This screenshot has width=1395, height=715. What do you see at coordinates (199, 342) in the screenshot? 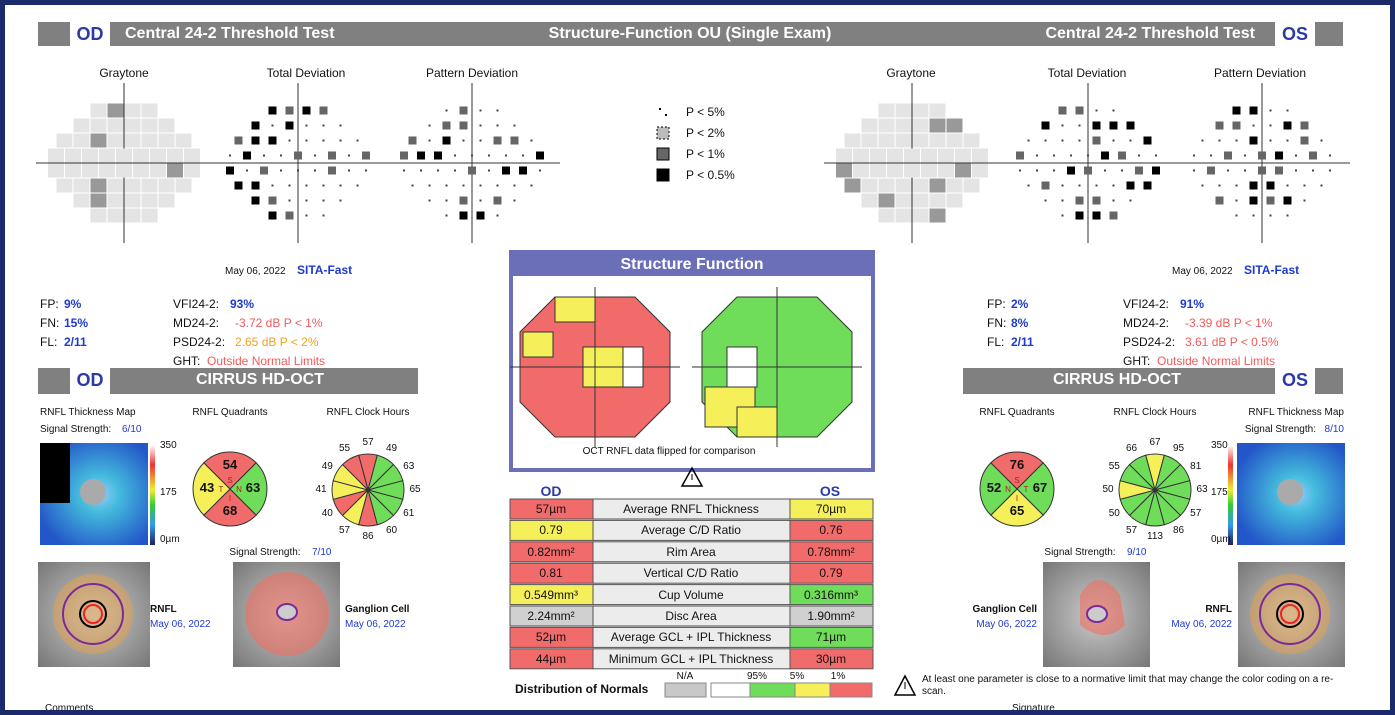
I see `psd-label: PSD24-2:` at bounding box center [199, 342].